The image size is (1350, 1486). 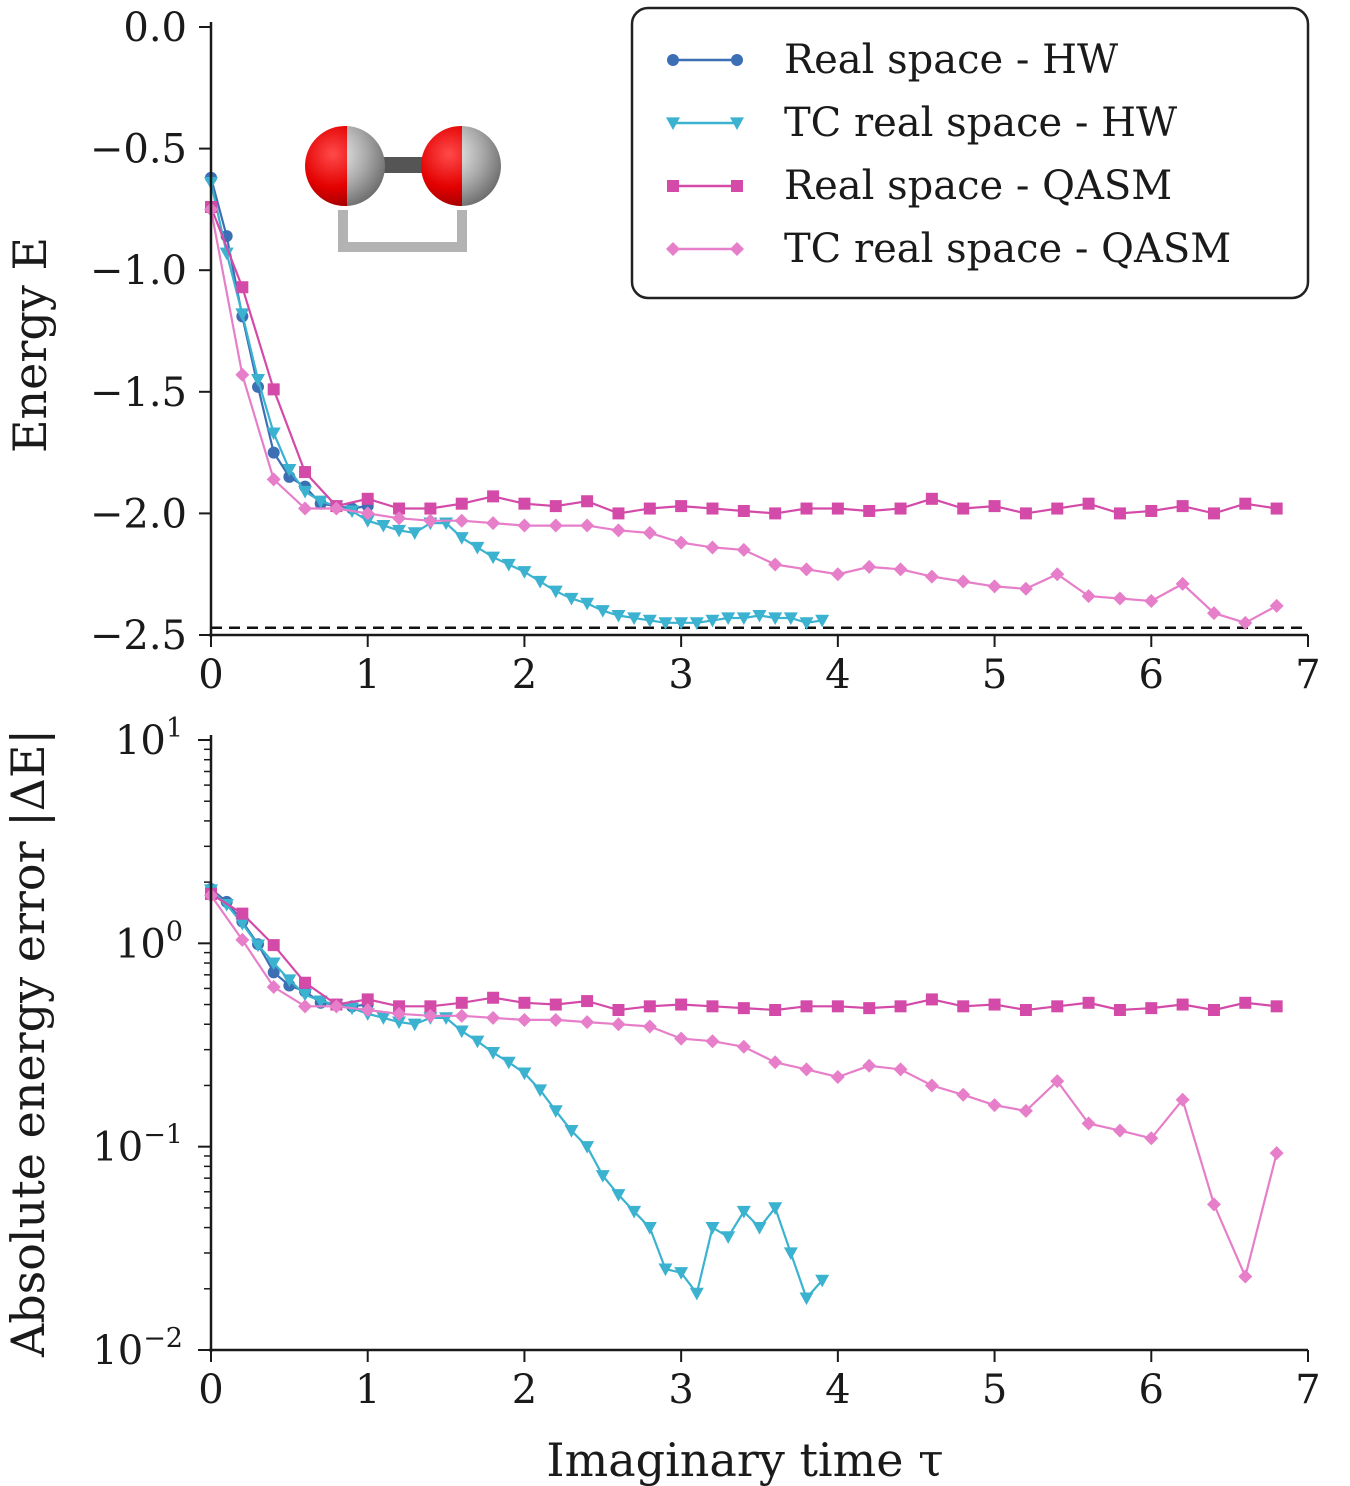 I want to click on legend-entry: Real space - HW, so click(x=892, y=60).